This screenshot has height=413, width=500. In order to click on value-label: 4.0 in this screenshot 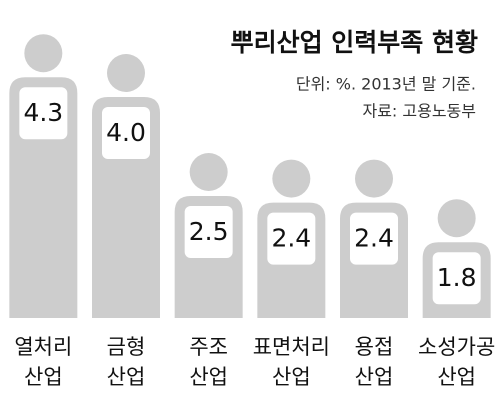, I will do `click(126, 132)`.